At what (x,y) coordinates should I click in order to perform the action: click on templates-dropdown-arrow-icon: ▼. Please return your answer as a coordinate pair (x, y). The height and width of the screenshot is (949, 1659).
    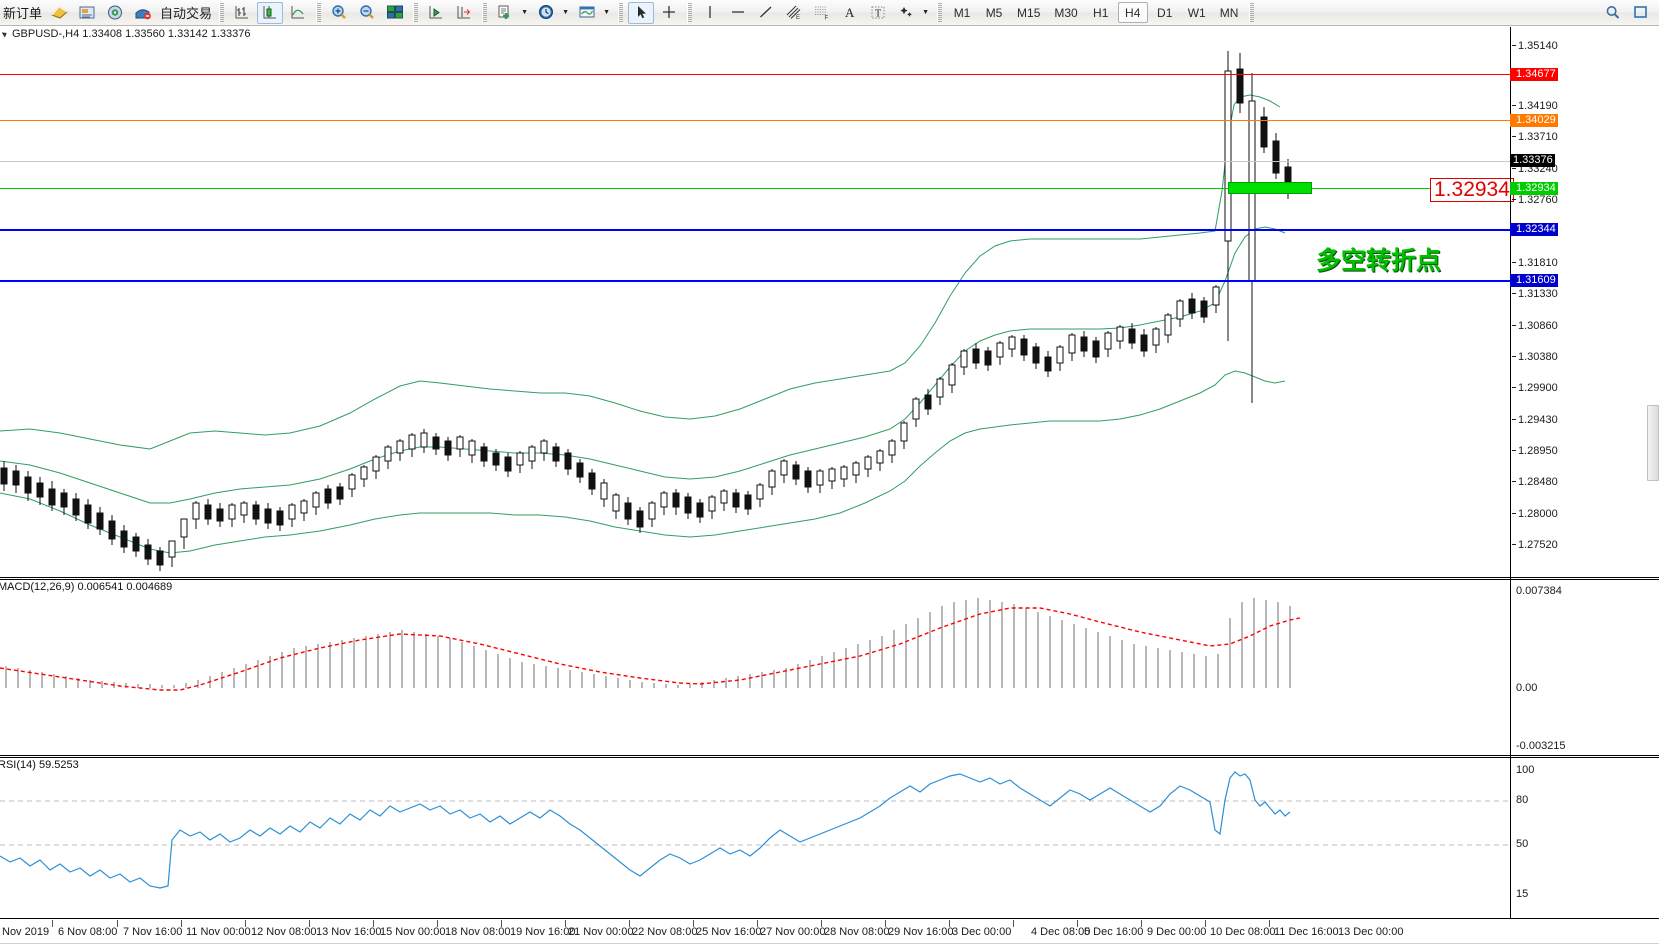
    Looking at the image, I should click on (606, 12).